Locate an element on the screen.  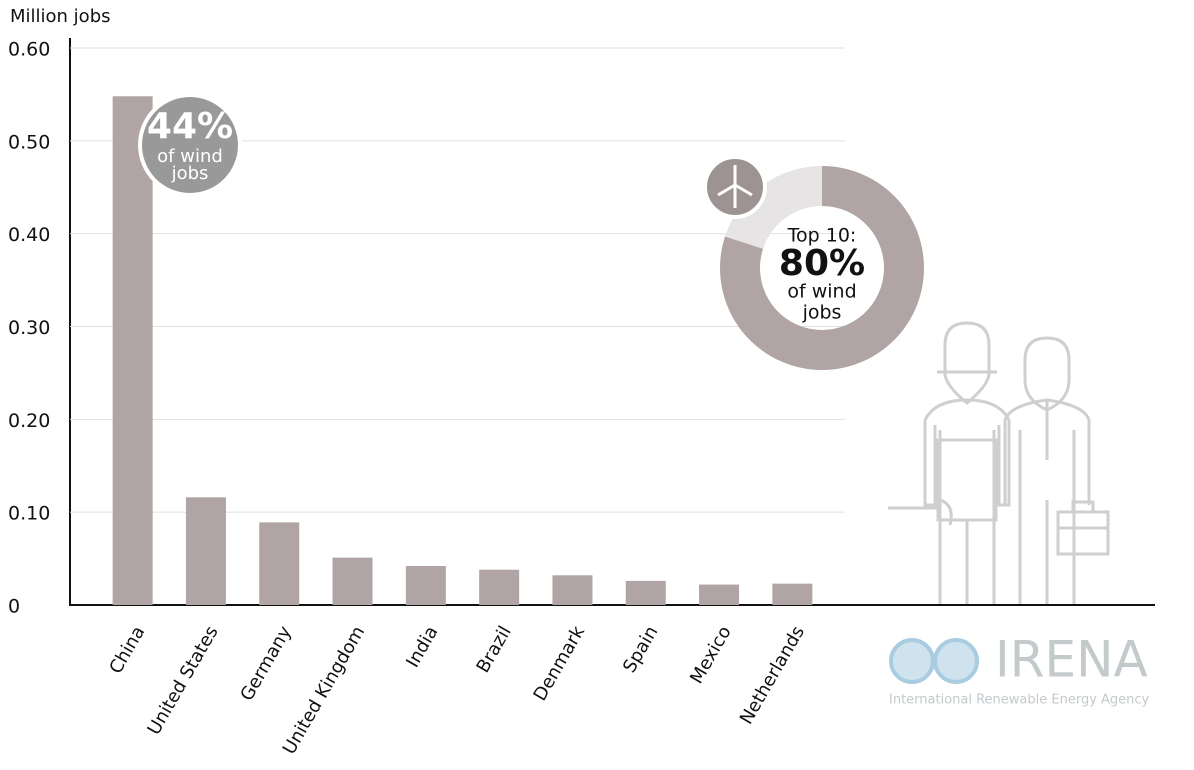
y-tick-label: 0.20 is located at coordinates (29, 421).